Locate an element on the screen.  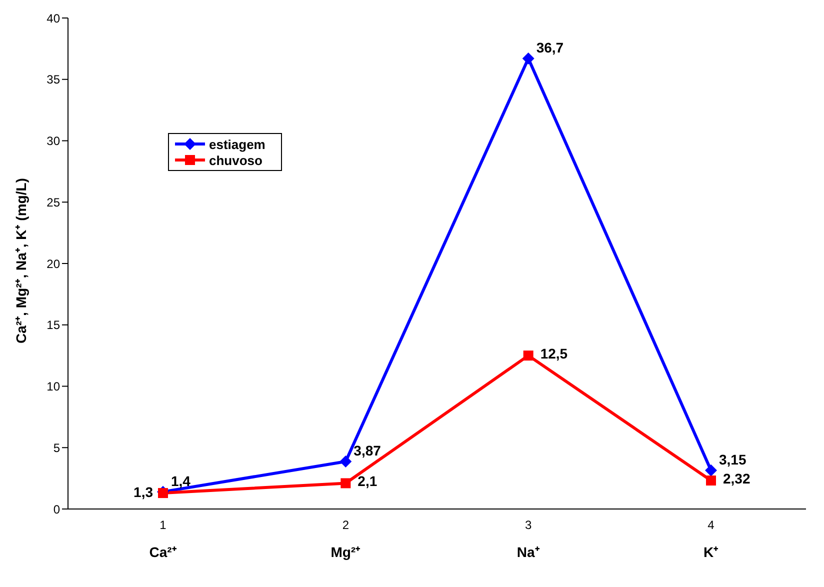
y-tick-label: 10 is located at coordinates (53, 387).